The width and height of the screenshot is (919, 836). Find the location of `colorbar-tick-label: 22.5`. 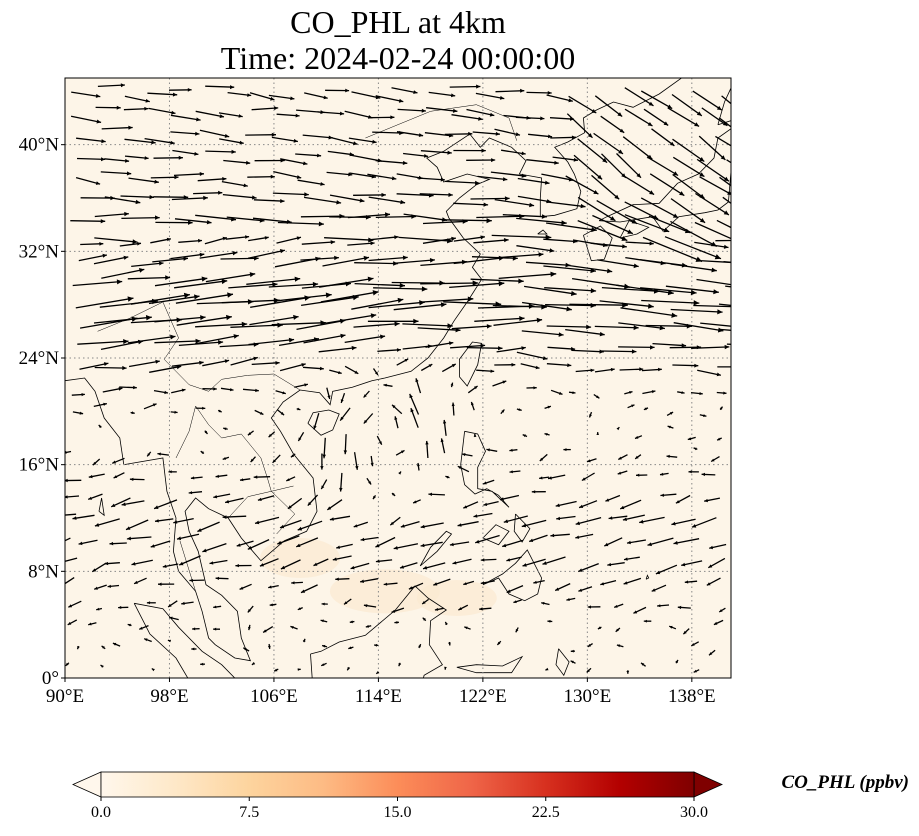

colorbar-tick-label: 22.5 is located at coordinates (546, 812).